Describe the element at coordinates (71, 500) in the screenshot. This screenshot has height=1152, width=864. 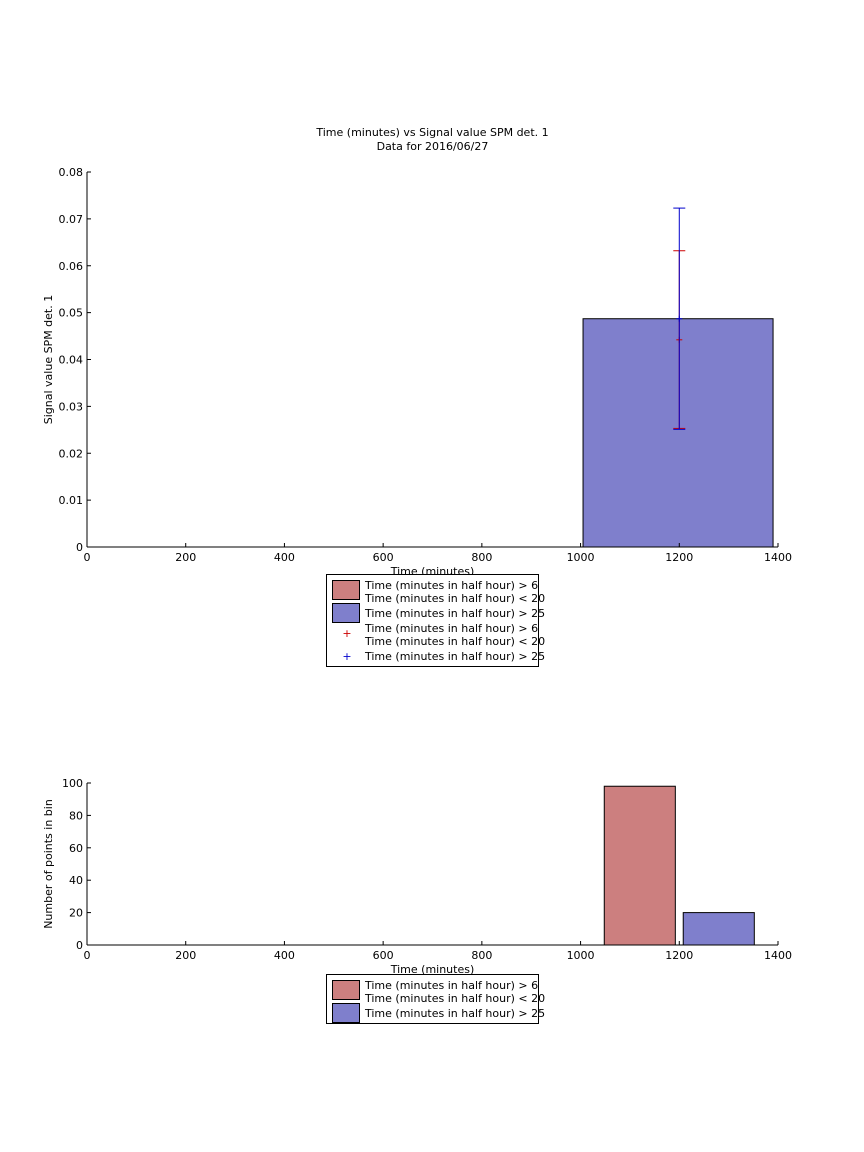
I see `y-tick-label: 0.01` at that location.